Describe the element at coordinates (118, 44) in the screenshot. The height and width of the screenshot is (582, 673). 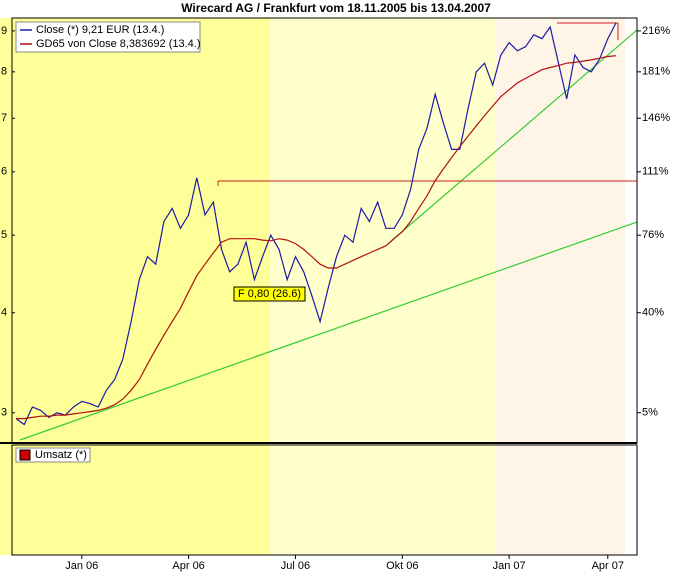
I see `legend-label: GD65 von Close 8,383692 (13.4.)` at that location.